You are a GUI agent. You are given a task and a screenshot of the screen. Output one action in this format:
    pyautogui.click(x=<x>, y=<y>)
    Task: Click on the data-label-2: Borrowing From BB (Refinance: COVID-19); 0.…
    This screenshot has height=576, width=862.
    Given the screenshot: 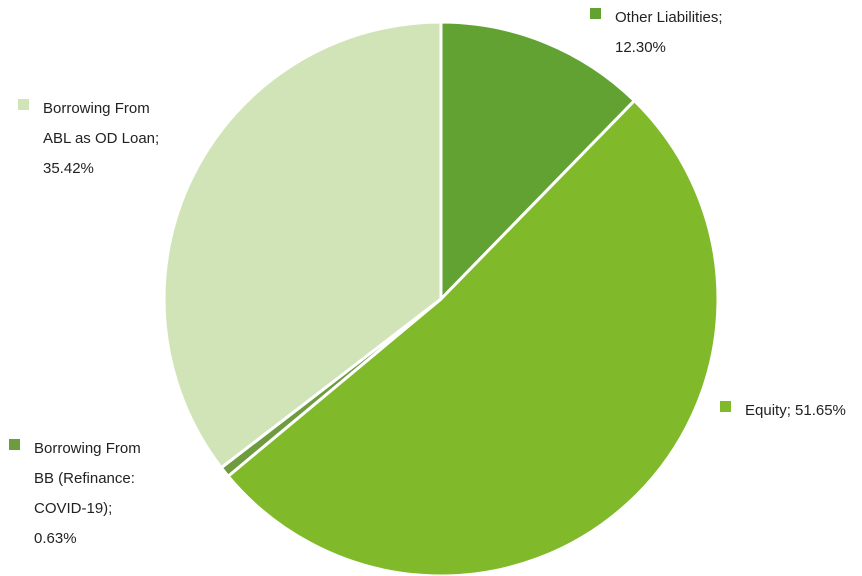 What is the action you would take?
    pyautogui.click(x=75, y=493)
    